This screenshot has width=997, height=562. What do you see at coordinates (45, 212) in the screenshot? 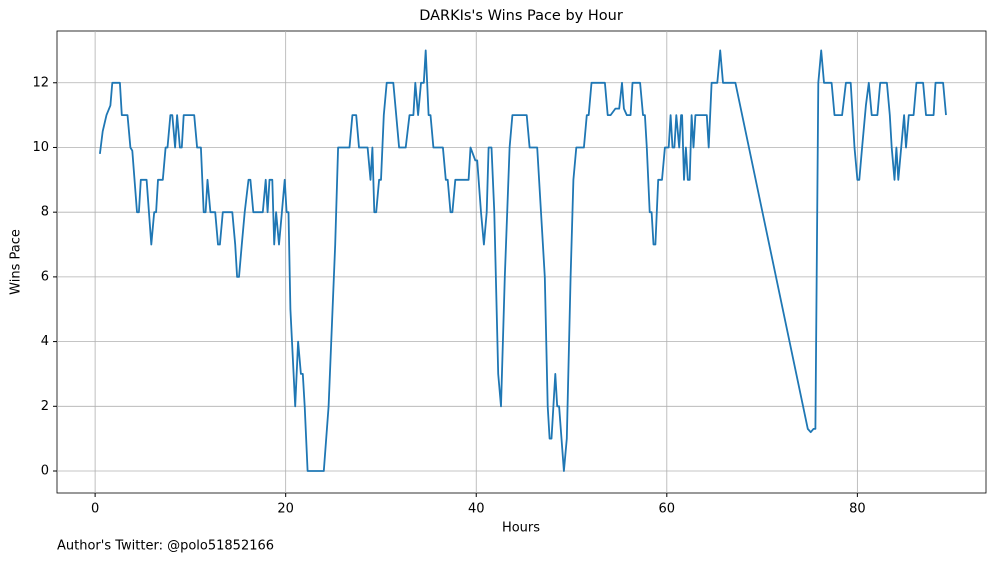
I see `y-tick-label: 8` at bounding box center [45, 212].